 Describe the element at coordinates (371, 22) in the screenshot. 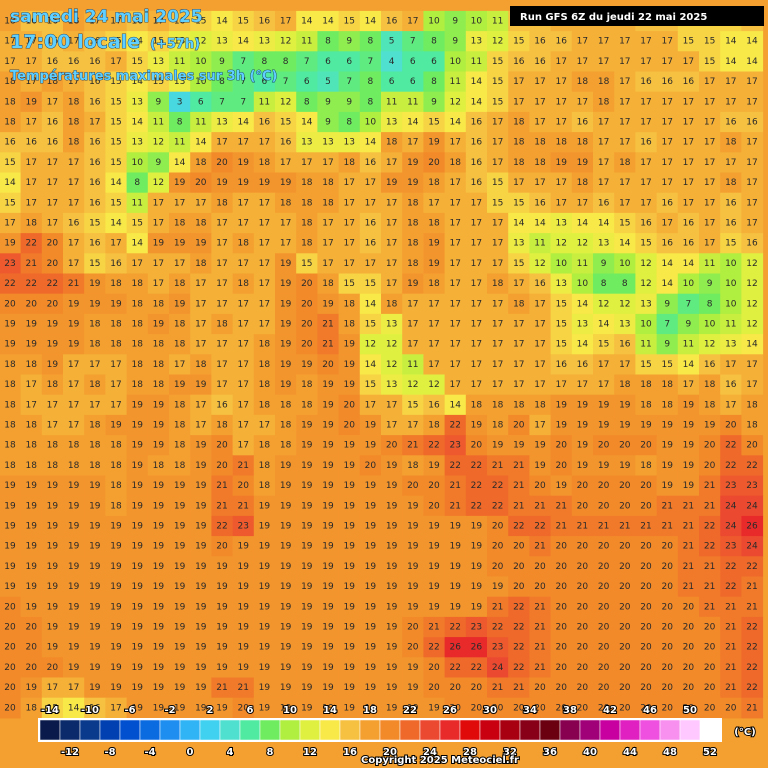

I see `temperature-value: 14` at that location.